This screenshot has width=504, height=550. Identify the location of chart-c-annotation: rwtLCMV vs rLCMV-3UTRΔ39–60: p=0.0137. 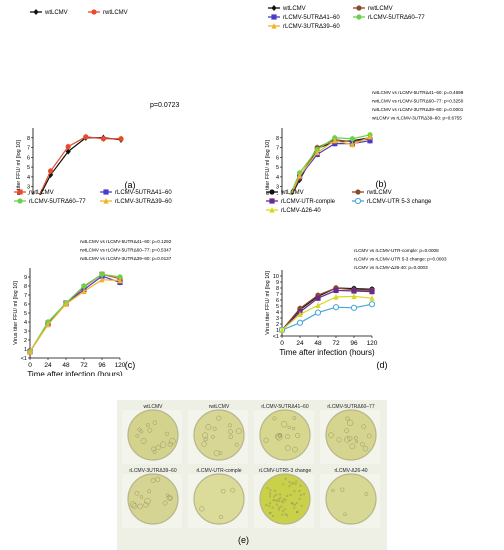
(126, 258).